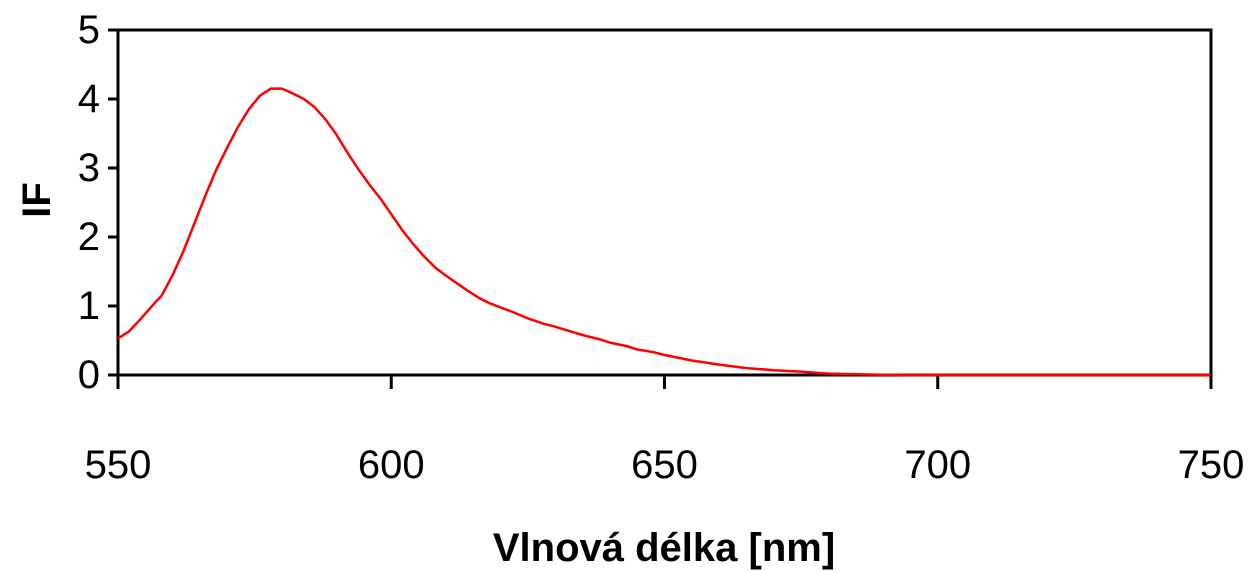 This screenshot has height=572, width=1251. What do you see at coordinates (37, 200) in the screenshot?
I see `y-axis-title: IF` at bounding box center [37, 200].